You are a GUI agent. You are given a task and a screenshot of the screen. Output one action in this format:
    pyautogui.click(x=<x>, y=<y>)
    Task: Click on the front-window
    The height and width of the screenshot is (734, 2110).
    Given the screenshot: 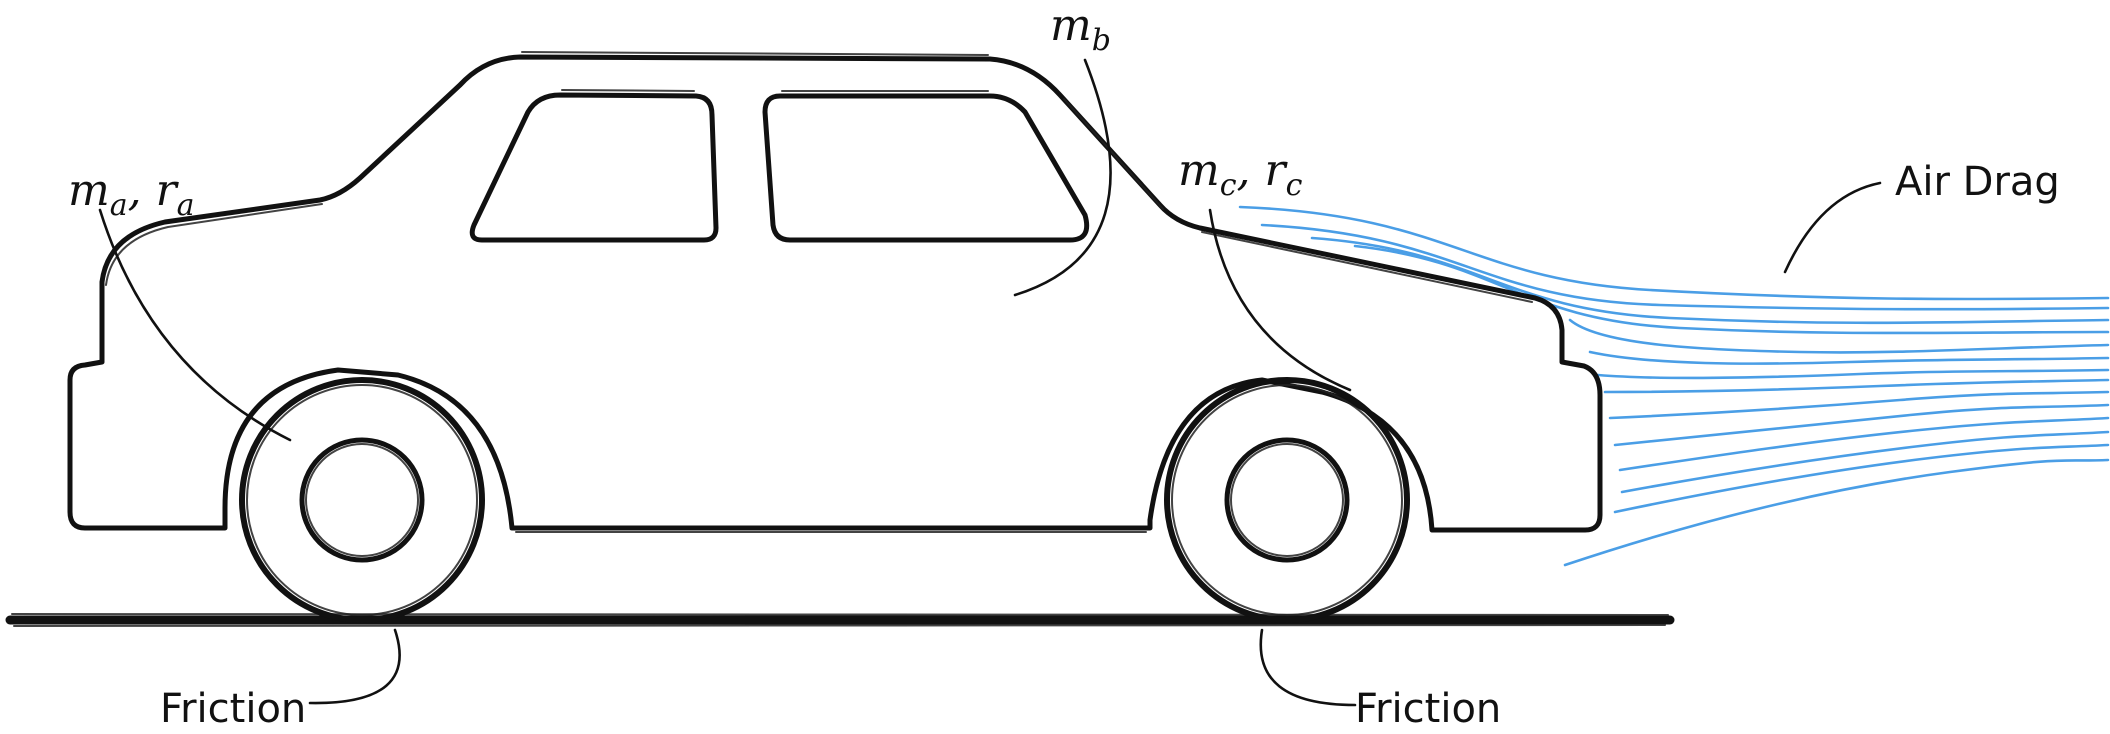 What is the action you would take?
    pyautogui.click(x=926, y=166)
    